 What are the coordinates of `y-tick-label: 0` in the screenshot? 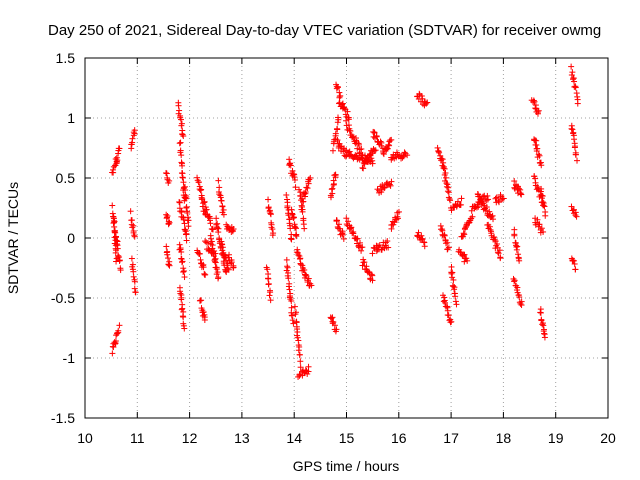 It's located at (71, 238).